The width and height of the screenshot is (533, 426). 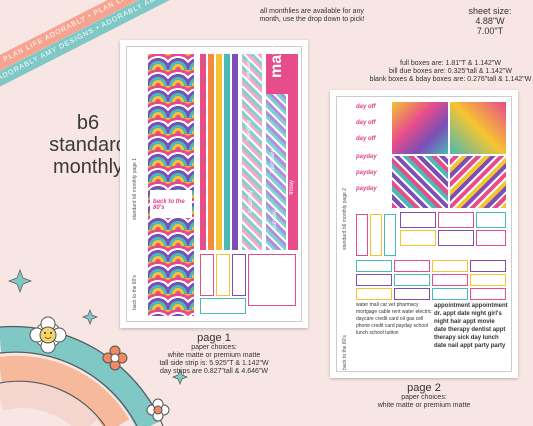 I want to click on box-size-bill: bill due boxes are: 0.325"tall & 1.142"W, so click(x=450, y=71).